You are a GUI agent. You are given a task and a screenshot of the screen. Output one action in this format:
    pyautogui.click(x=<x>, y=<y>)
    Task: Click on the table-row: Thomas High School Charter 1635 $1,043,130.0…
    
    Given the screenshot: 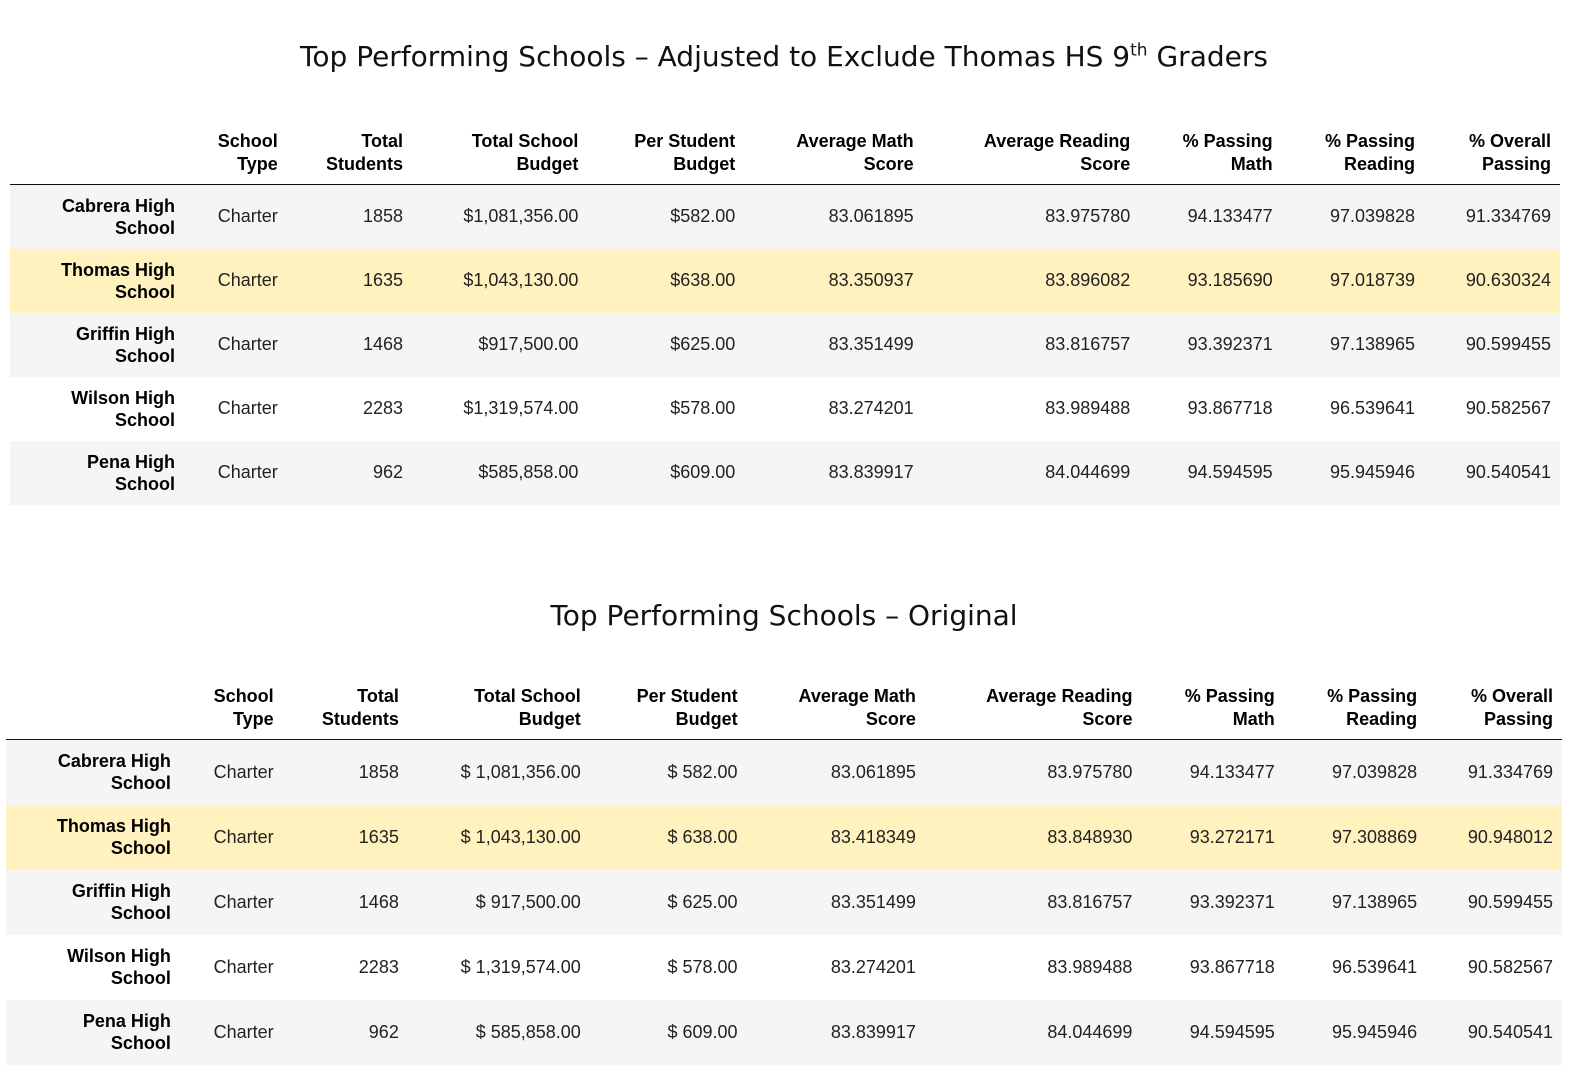 What is the action you would take?
    pyautogui.click(x=785, y=280)
    